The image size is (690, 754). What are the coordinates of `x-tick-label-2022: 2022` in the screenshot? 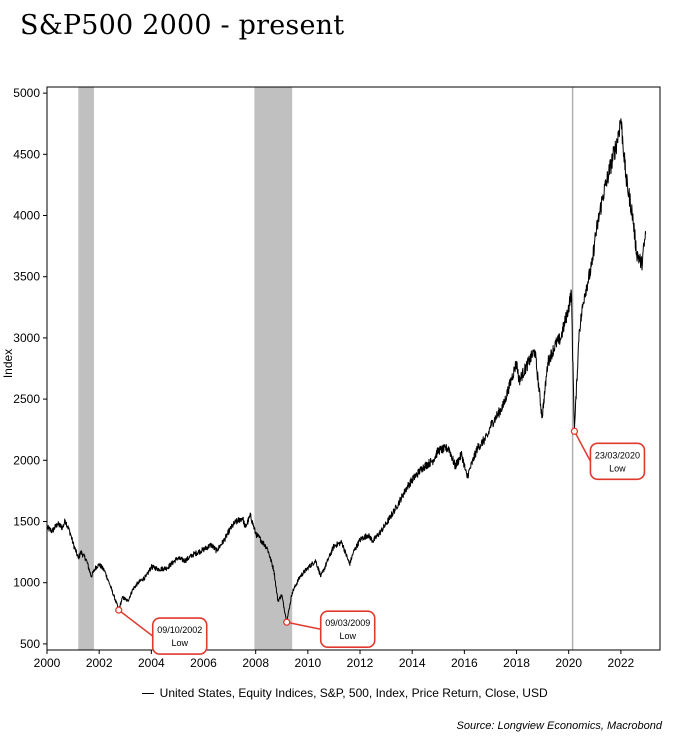 It's located at (621, 663).